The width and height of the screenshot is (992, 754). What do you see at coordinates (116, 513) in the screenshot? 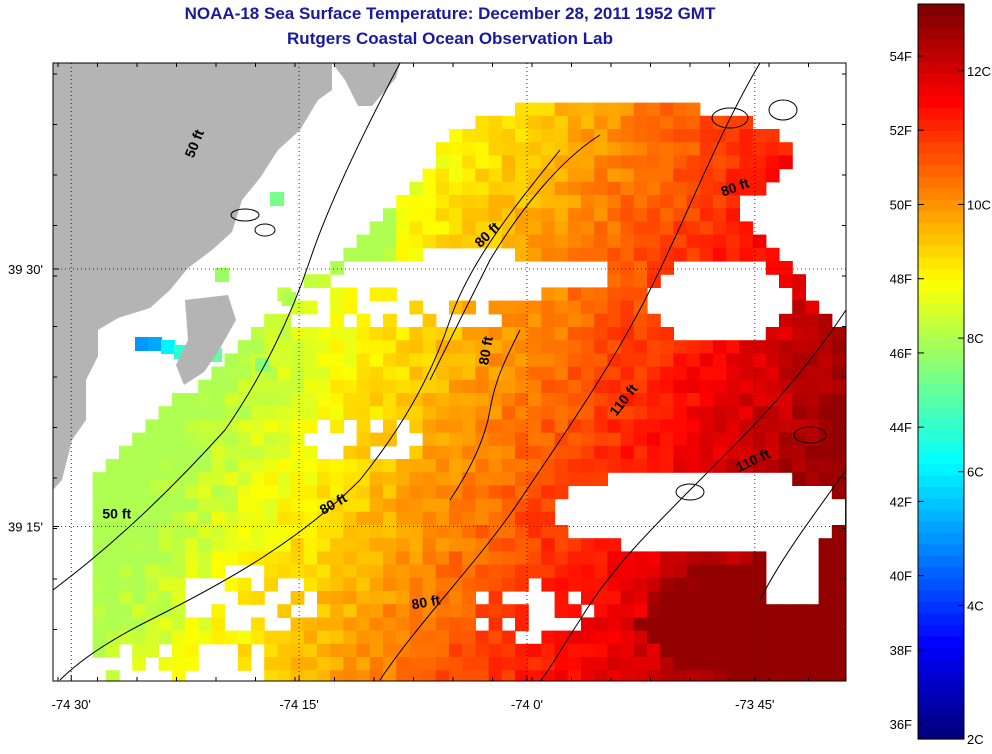
I see `depth-contour-label: 50 ft` at bounding box center [116, 513].